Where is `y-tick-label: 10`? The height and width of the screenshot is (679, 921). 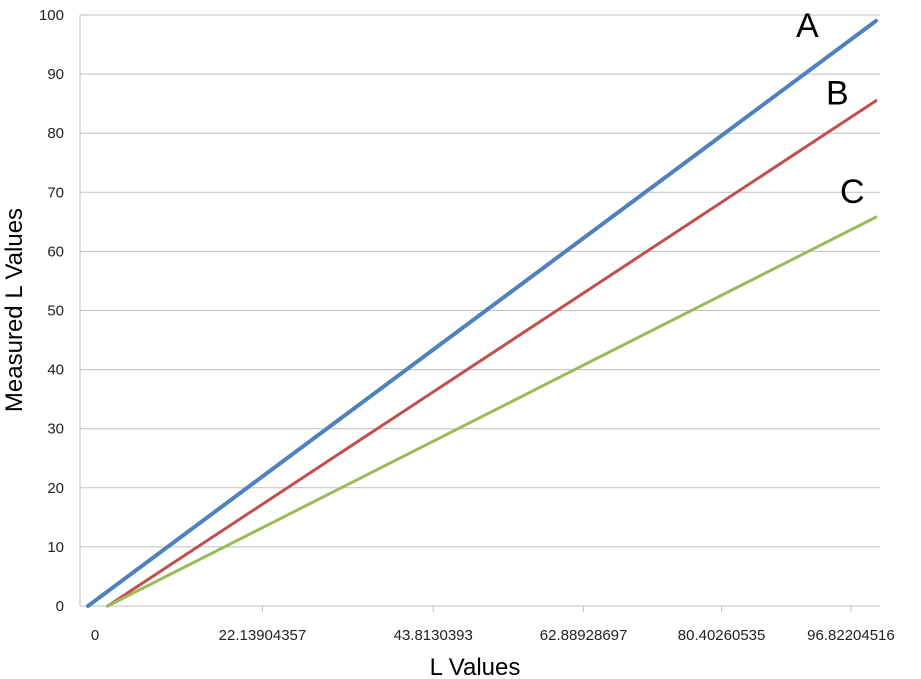 y-tick-label: 10 is located at coordinates (55, 547).